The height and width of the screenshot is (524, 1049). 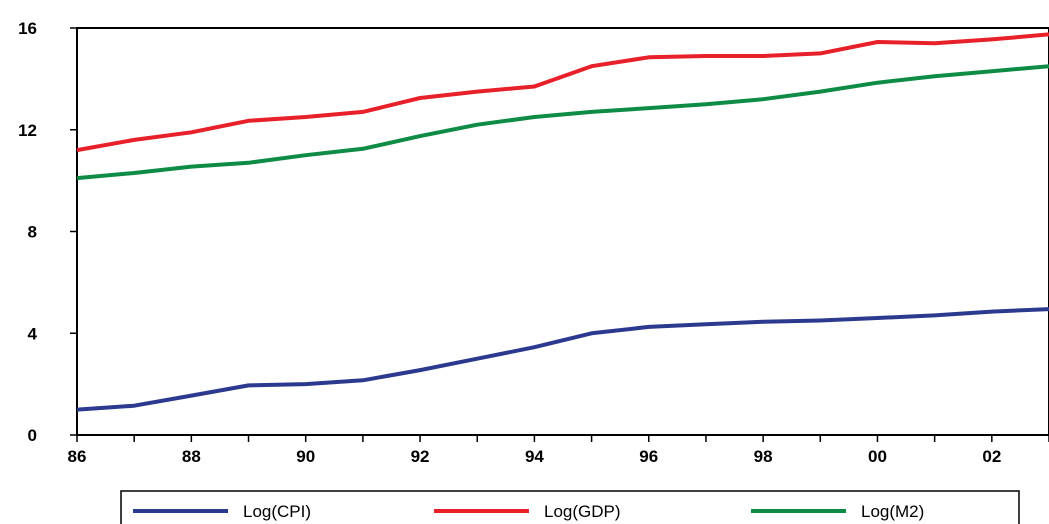 What do you see at coordinates (277, 511) in the screenshot?
I see `legend-label: Log(CPI)` at bounding box center [277, 511].